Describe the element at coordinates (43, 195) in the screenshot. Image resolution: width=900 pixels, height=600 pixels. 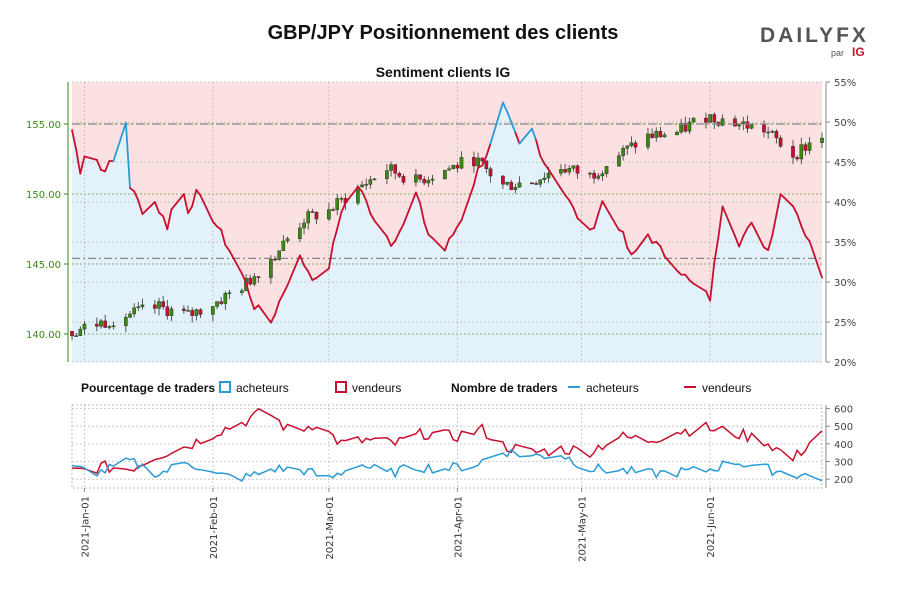
I see `price-tick-label: 150.00` at that location.